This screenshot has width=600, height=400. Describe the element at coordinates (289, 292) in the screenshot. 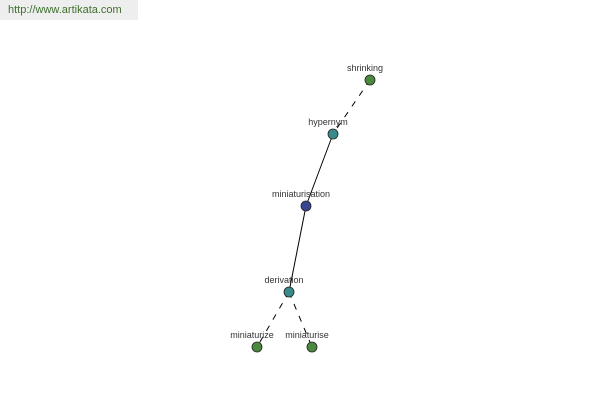

I see `node-derivation` at that location.